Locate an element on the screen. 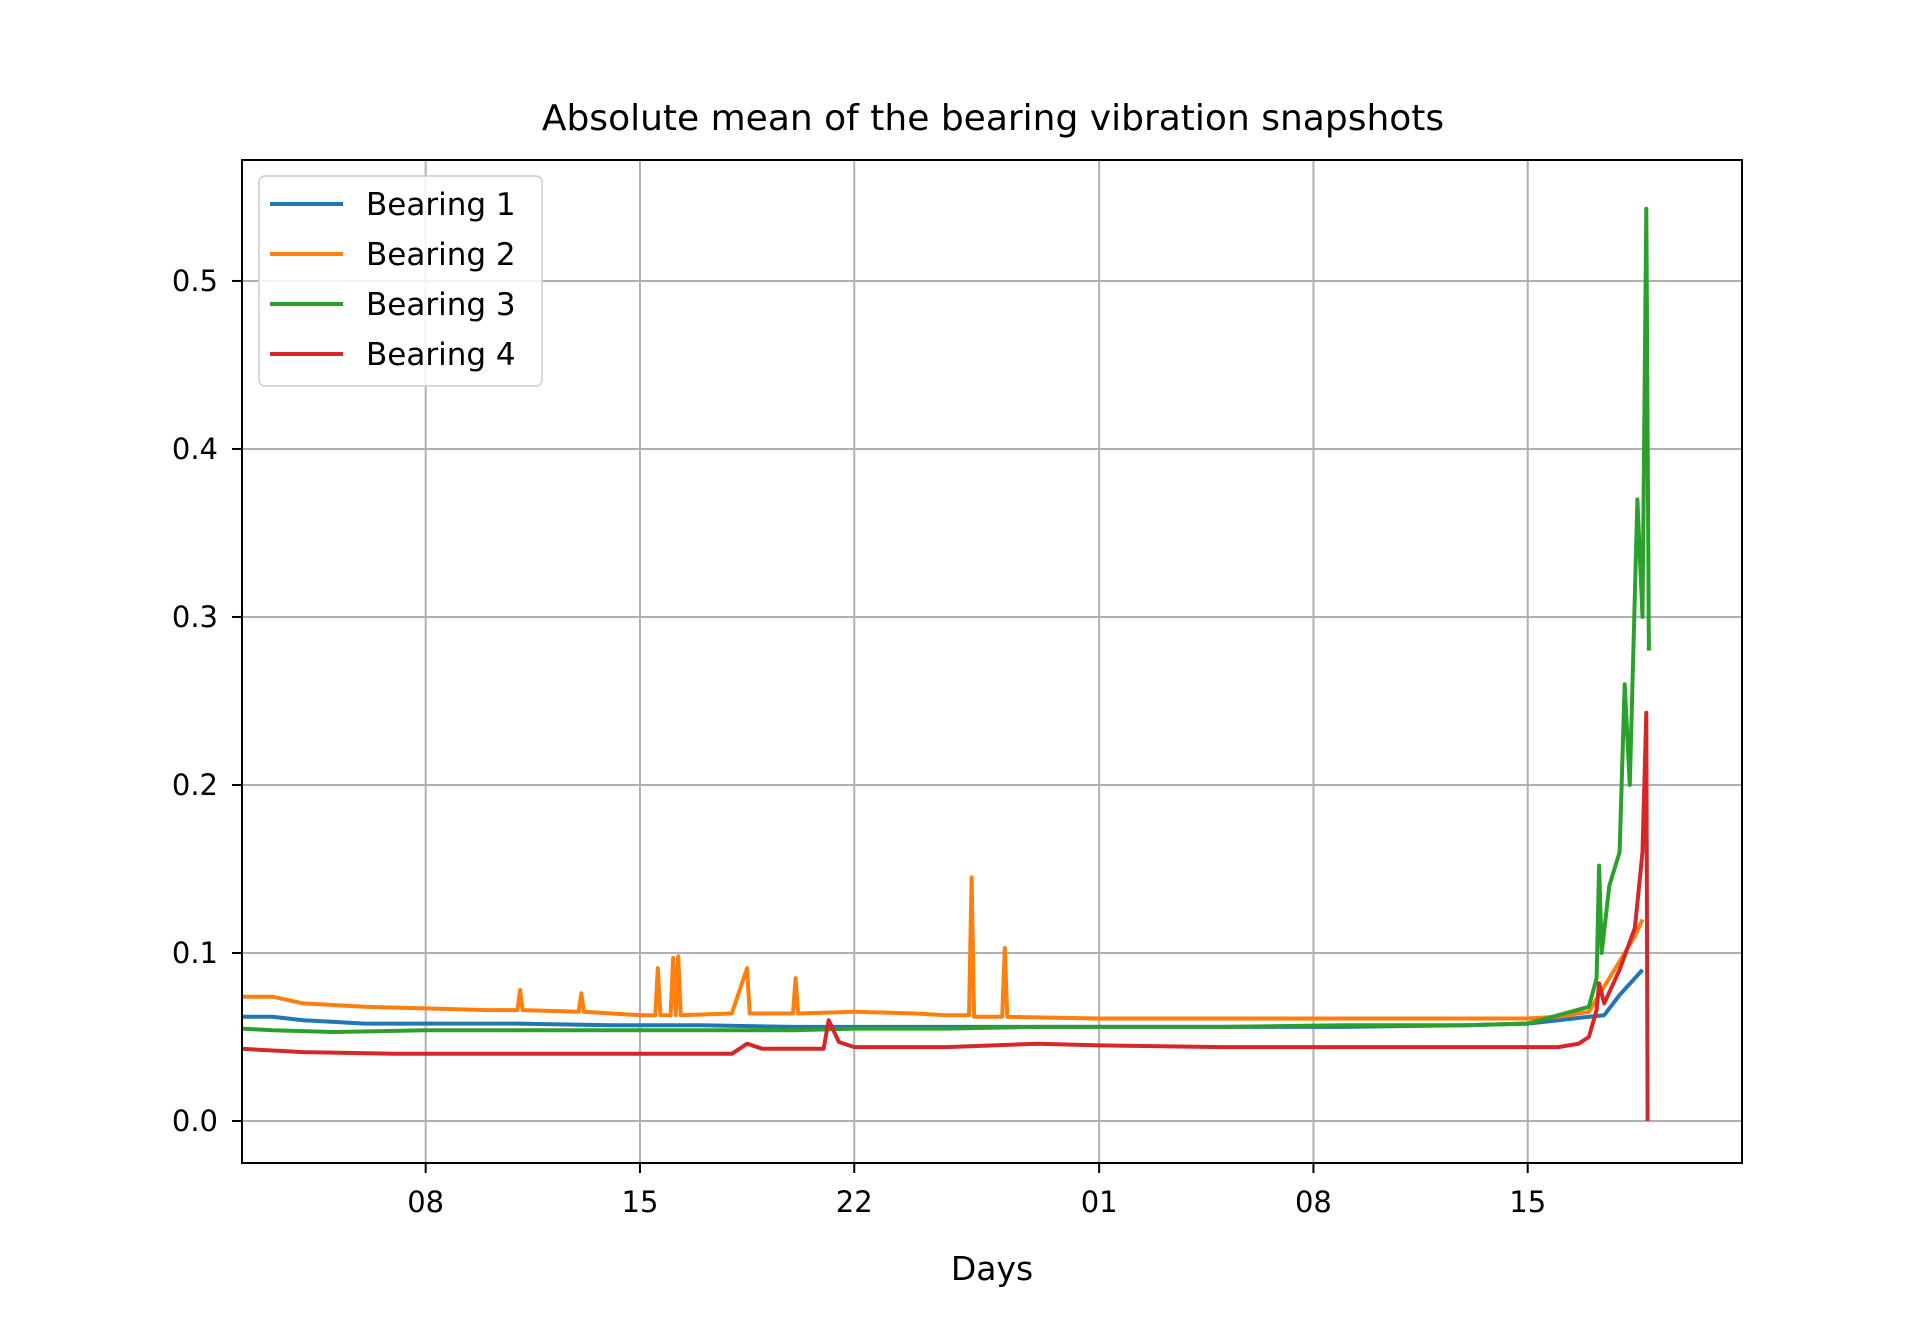 The height and width of the screenshot is (1320, 1920). x-axis-label: Days is located at coordinates (992, 1268).